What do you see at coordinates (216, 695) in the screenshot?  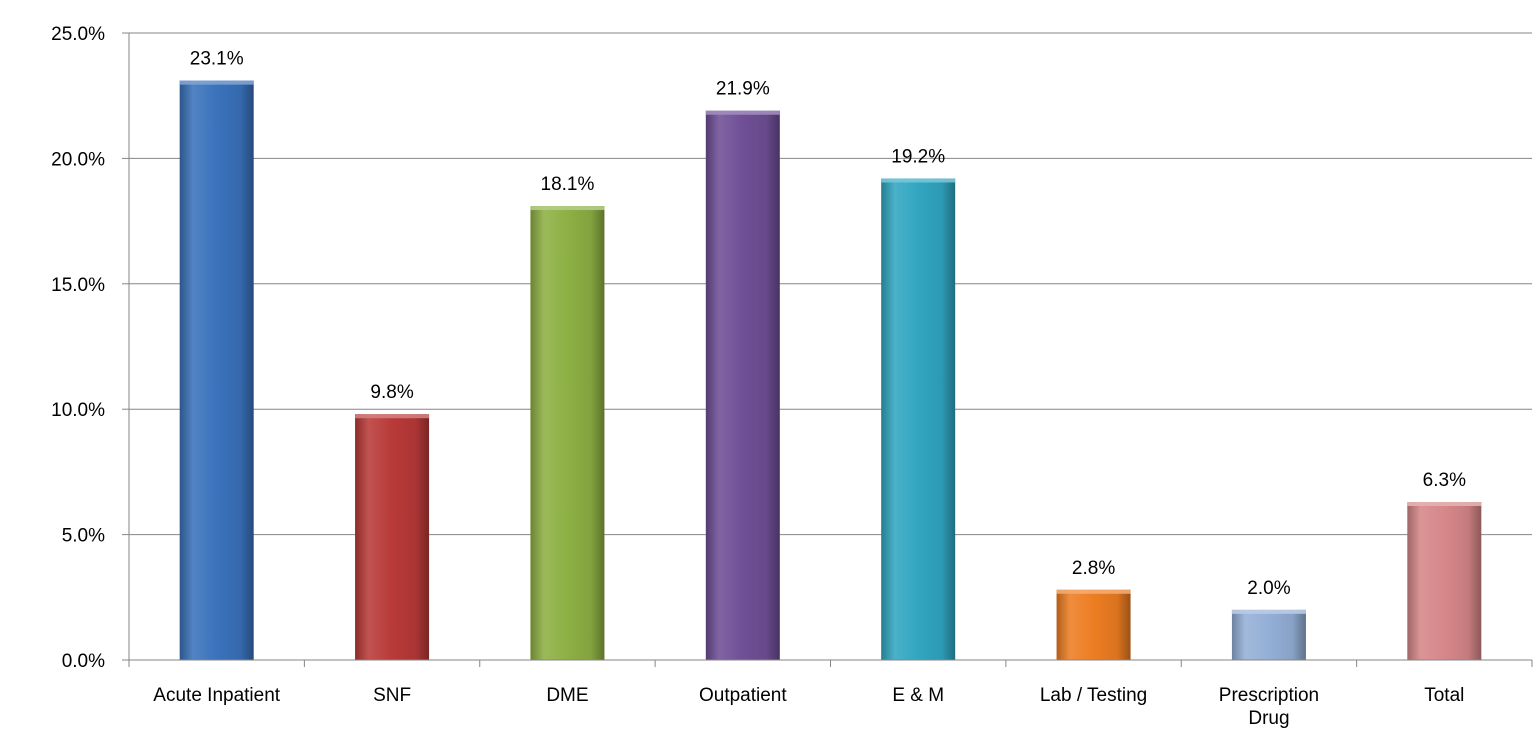 I see `x-tick-label: Acute Inpatient` at bounding box center [216, 695].